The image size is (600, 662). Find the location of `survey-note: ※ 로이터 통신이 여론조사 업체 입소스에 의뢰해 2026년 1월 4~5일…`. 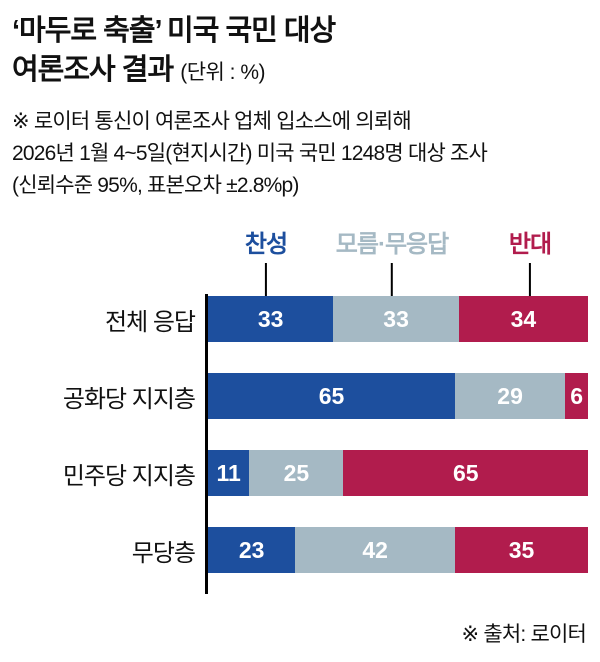

survey-note: ※ 로이터 통신이 여론조사 업체 입소스에 의뢰해 2026년 1월 4~5일… is located at coordinates (300, 154).